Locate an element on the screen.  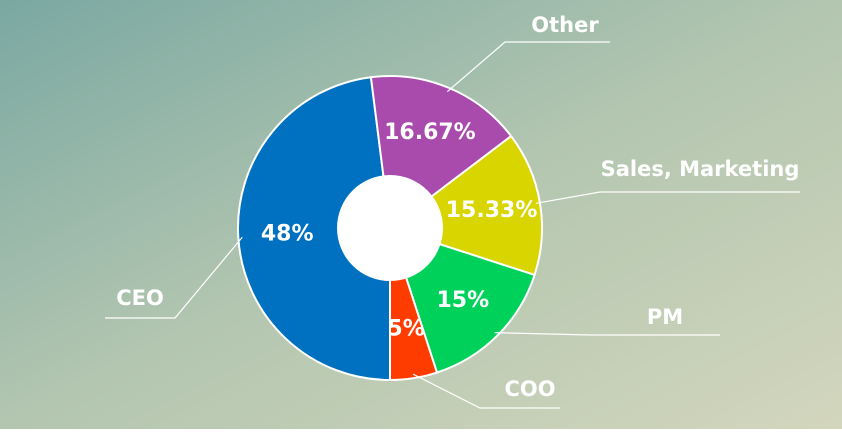
value-label: 5% is located at coordinates (405, 329).